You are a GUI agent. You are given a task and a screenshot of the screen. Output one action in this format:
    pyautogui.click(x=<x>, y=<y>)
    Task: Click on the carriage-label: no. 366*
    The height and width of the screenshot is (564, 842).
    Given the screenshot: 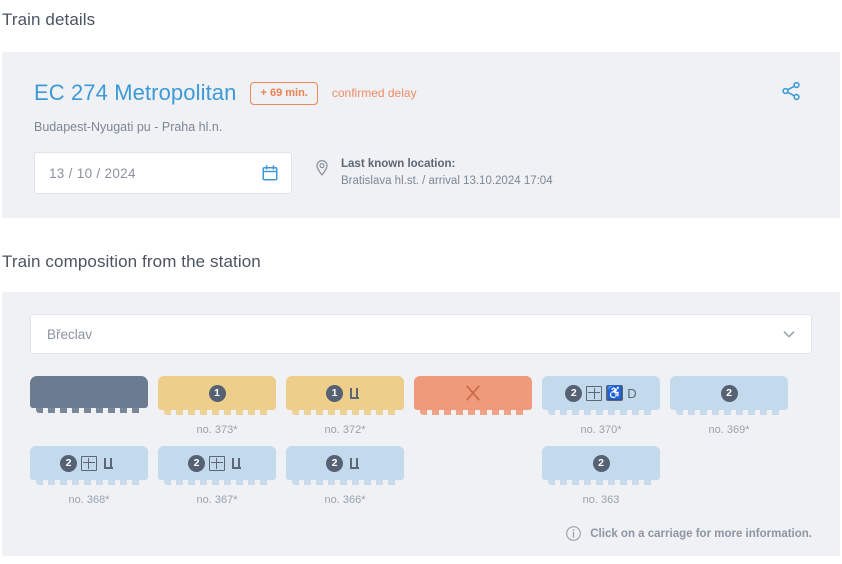 What is the action you would take?
    pyautogui.click(x=345, y=500)
    